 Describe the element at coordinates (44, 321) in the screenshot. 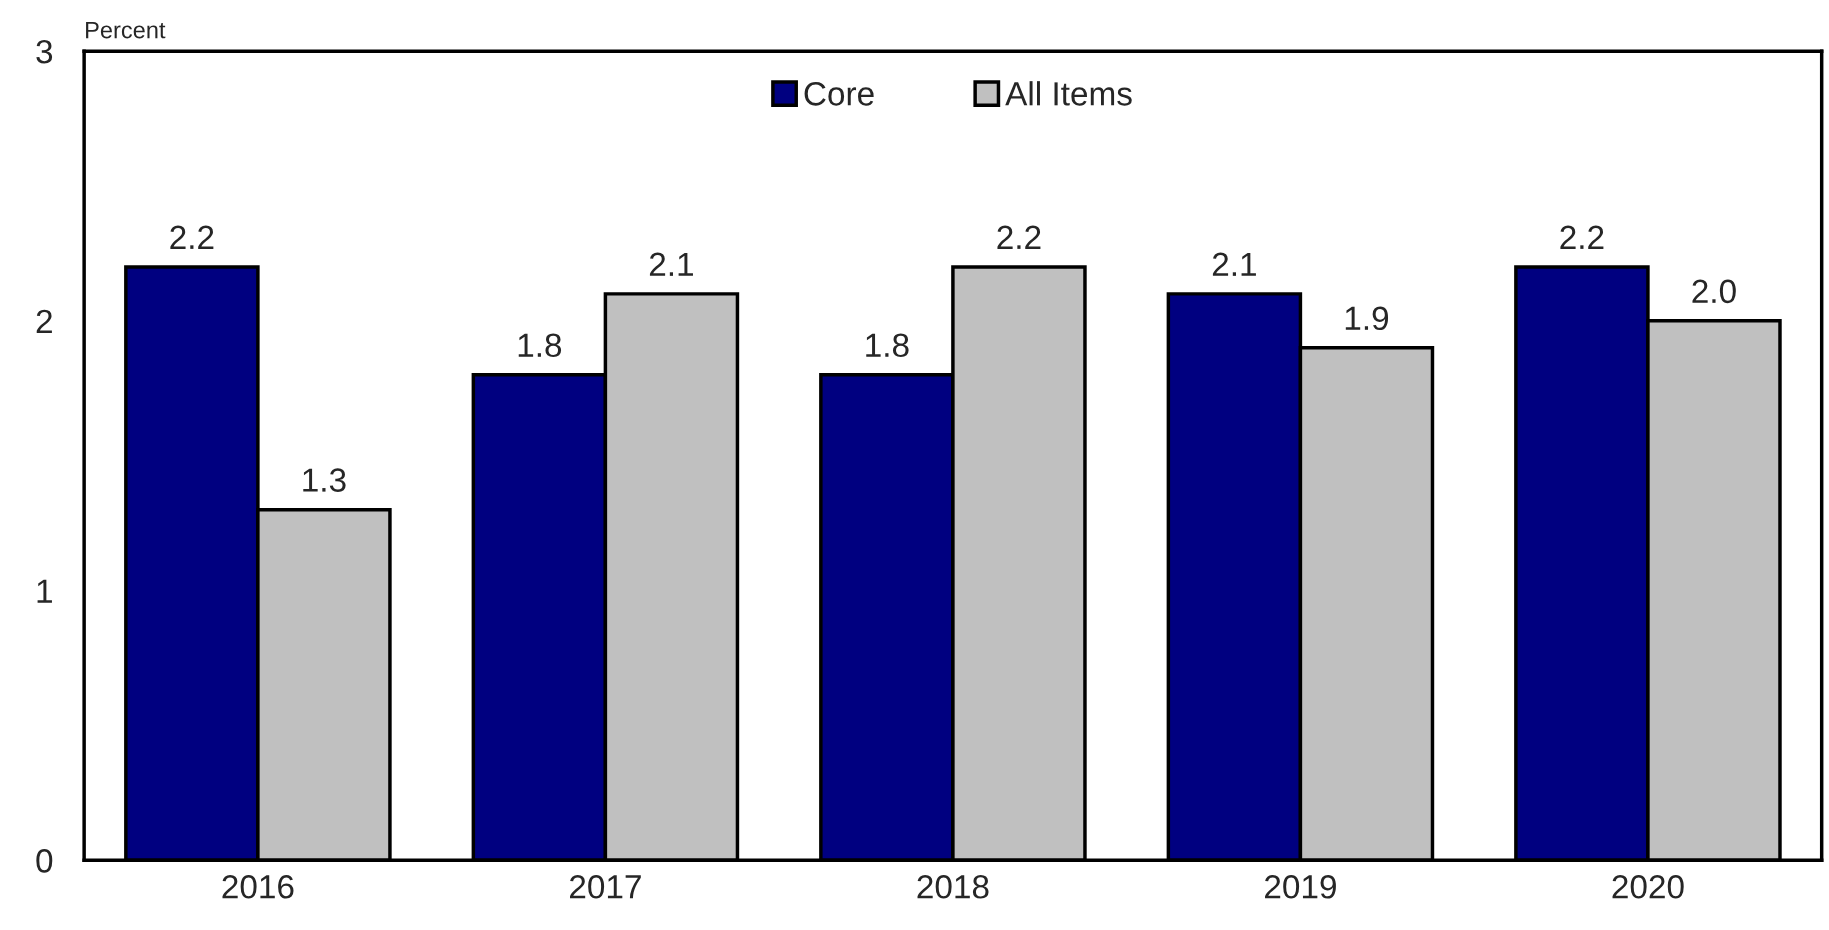

I see `y-tick-label: 2` at that location.